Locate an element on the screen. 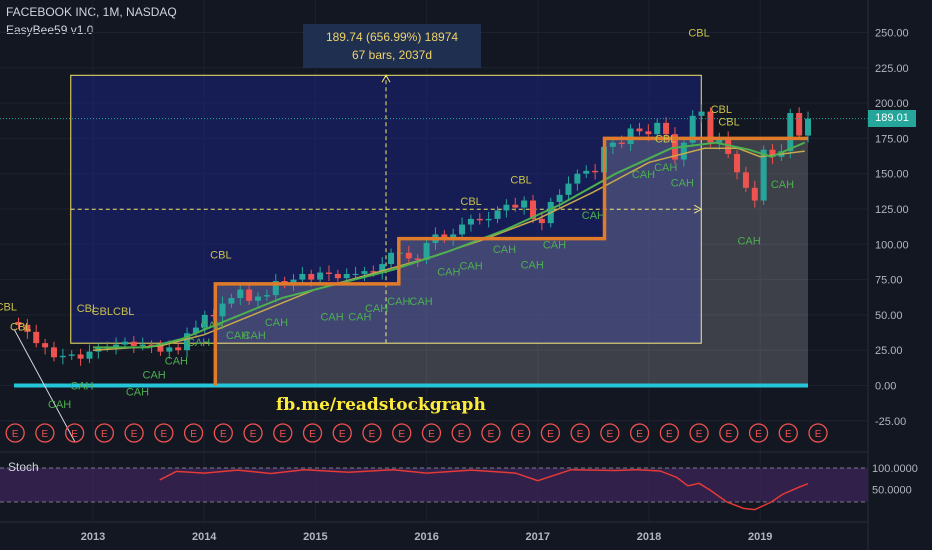 This screenshot has height=550, width=932. y-tick-label: 50.00 is located at coordinates (889, 316).